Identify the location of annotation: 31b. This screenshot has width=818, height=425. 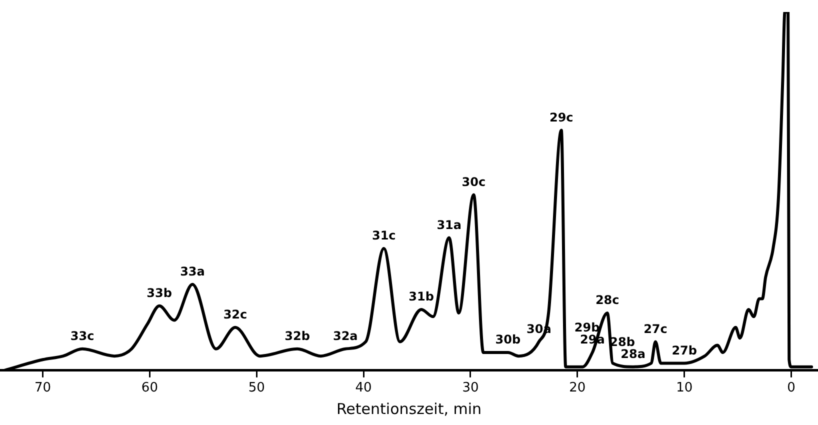
(421, 297).